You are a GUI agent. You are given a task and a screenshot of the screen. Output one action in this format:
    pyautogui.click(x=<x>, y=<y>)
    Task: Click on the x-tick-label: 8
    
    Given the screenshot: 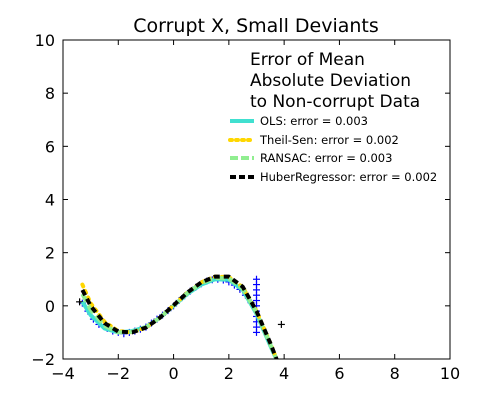 What is the action you would take?
    pyautogui.click(x=395, y=373)
    